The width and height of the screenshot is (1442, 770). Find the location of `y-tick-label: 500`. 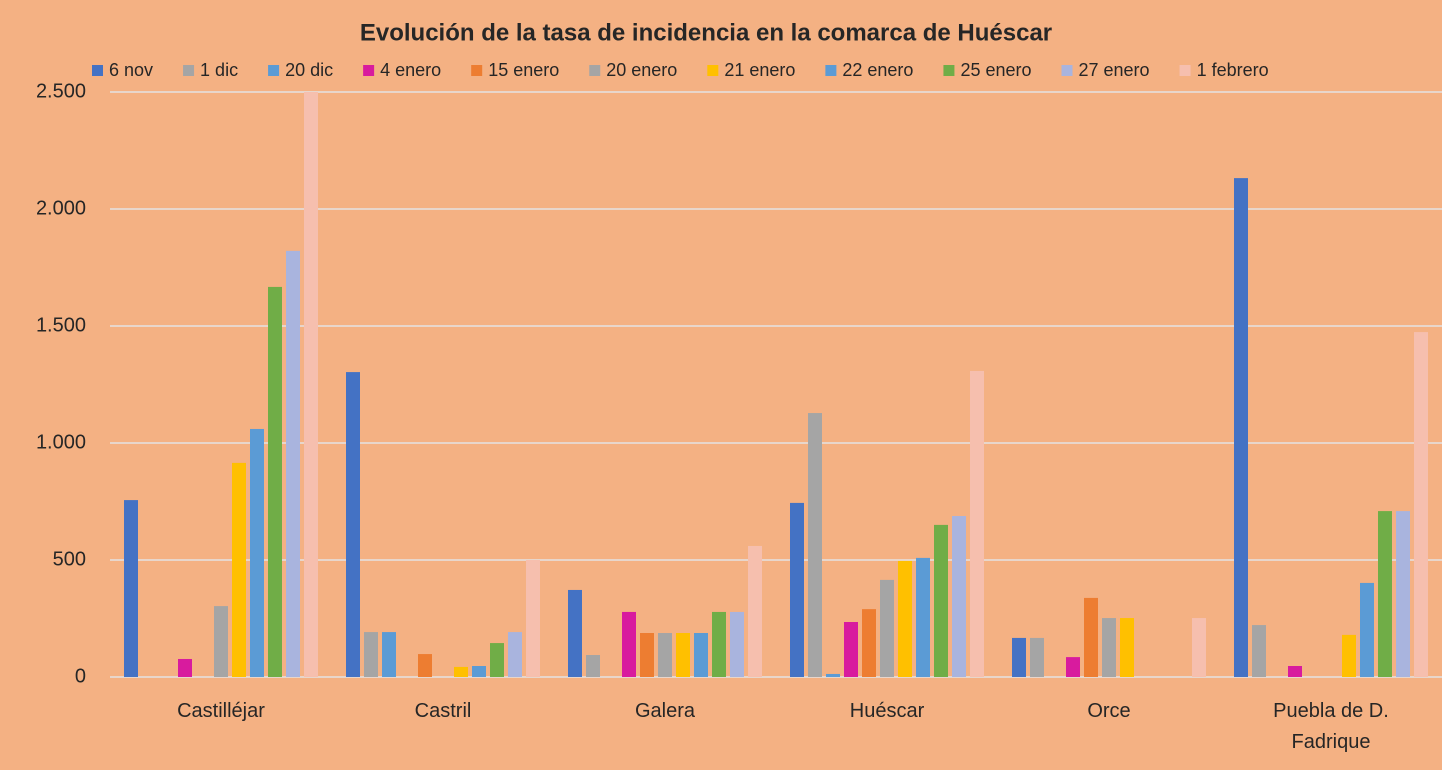

y-tick-label: 500 is located at coordinates (69, 559).